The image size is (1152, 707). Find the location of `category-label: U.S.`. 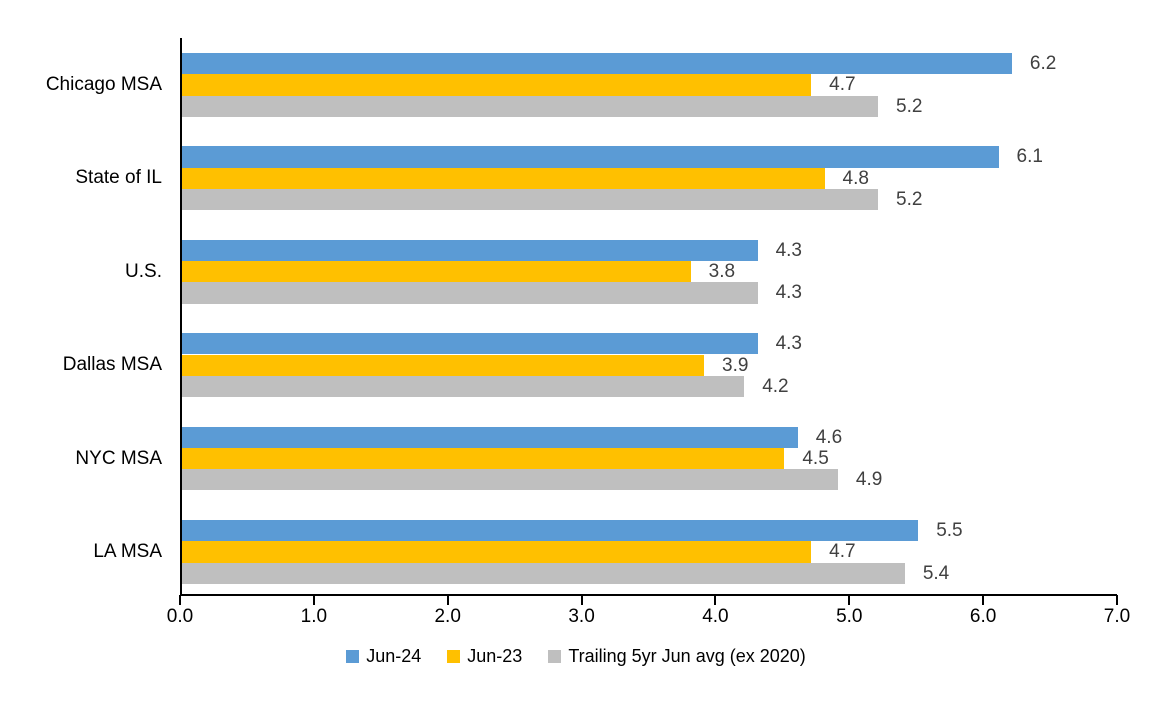

category-label: U.S. is located at coordinates (143, 271).